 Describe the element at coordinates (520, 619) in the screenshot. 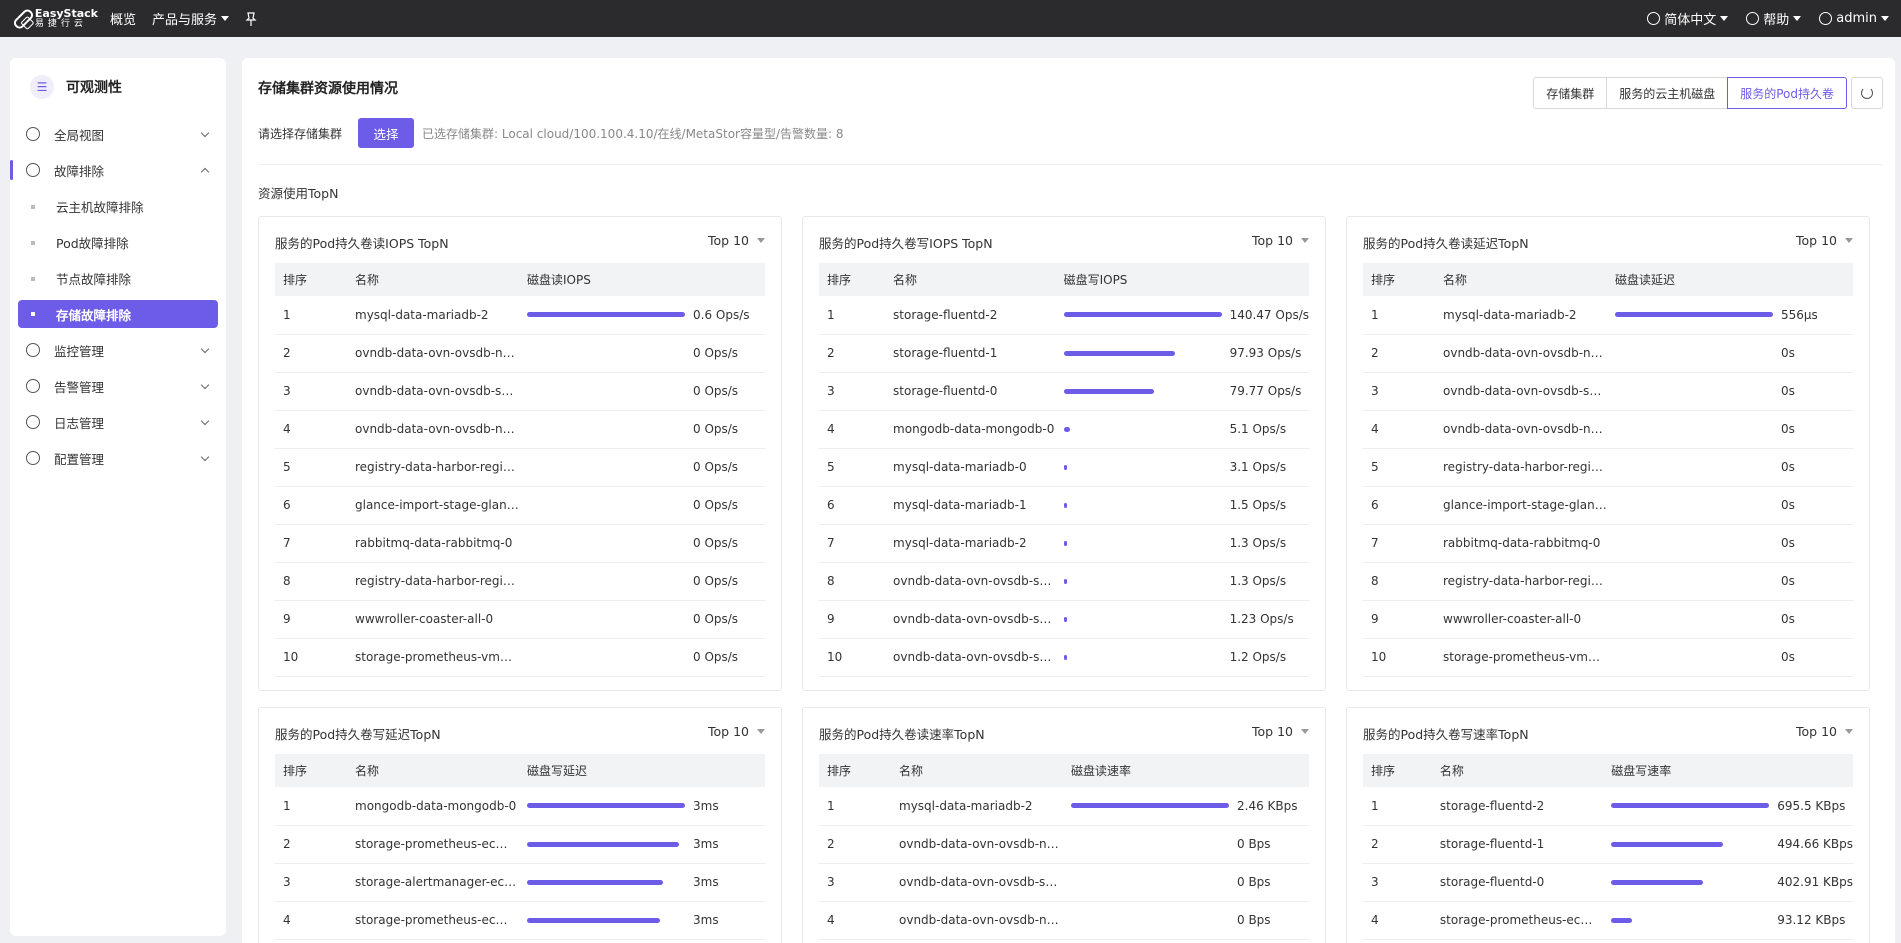

I see `table-row: 9 wwwroller-coaster-all-0 0 Ops/s` at that location.